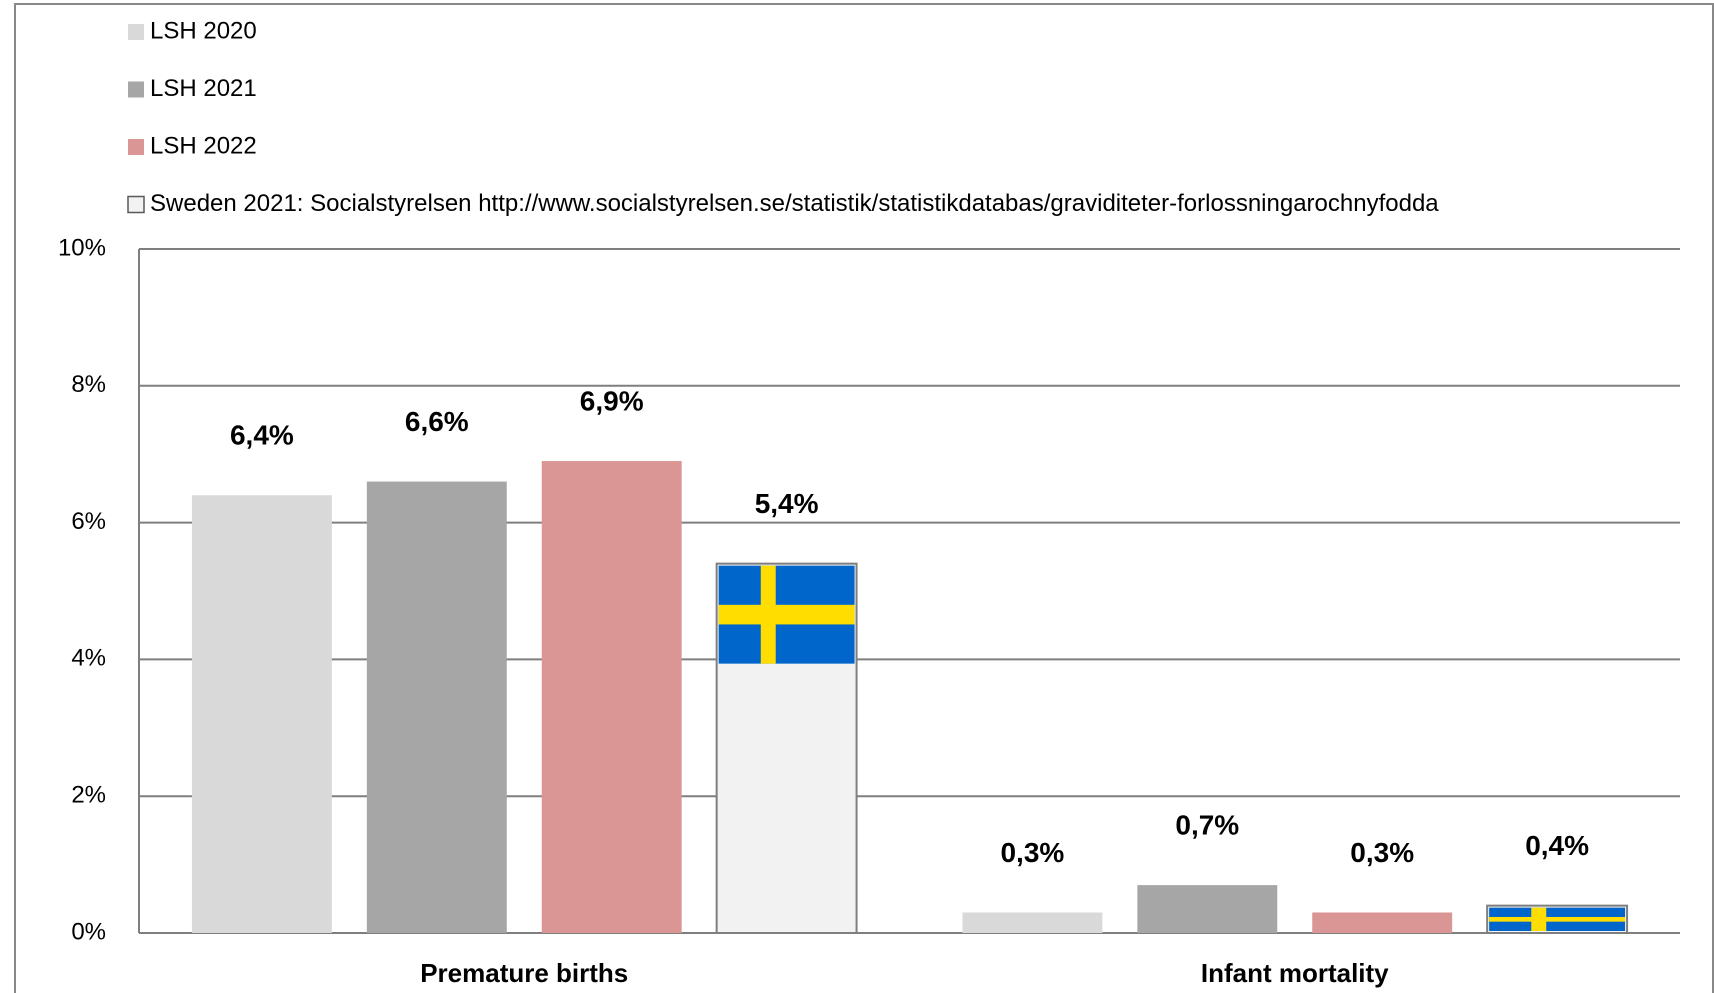 Image resolution: width=1714 pixels, height=993 pixels. What do you see at coordinates (1295, 973) in the screenshot?
I see `x-tick-label cat: Infant mortality` at bounding box center [1295, 973].